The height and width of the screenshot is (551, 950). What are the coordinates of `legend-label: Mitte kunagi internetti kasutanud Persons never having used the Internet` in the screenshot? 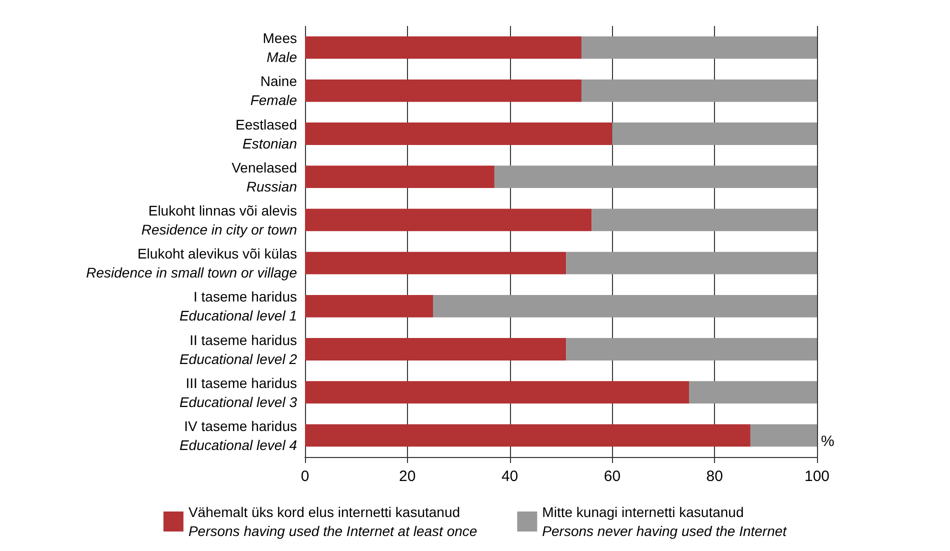 It's located at (665, 521).